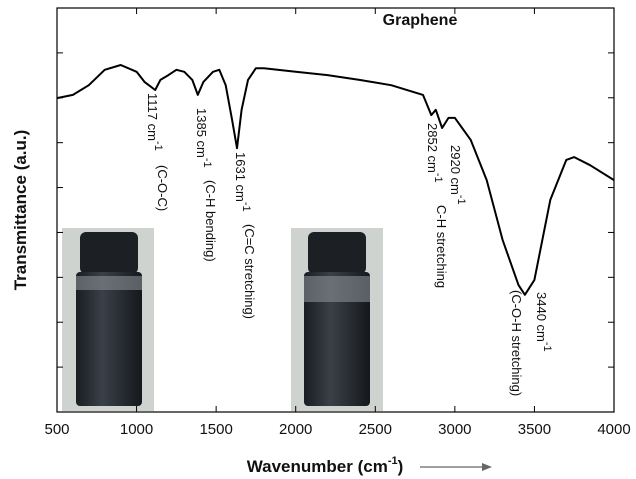 The width and height of the screenshot is (636, 479). I want to click on x-tick-label: 1500, so click(215, 429).